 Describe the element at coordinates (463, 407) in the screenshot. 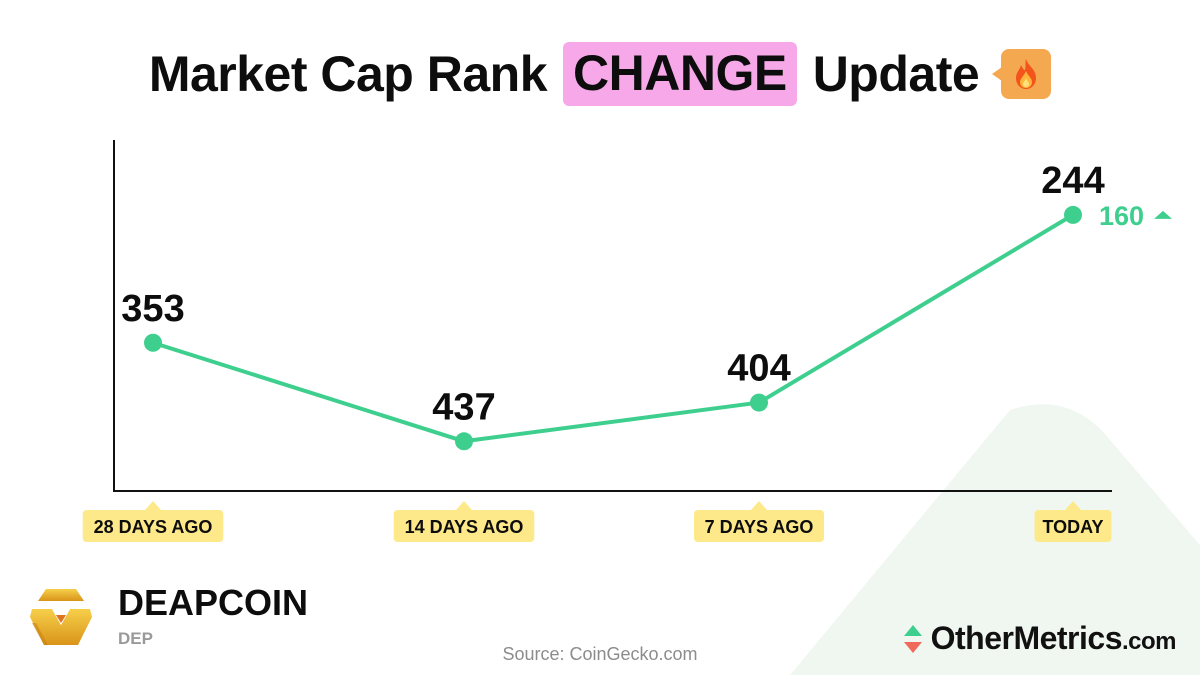

I see `data-label: 437` at that location.